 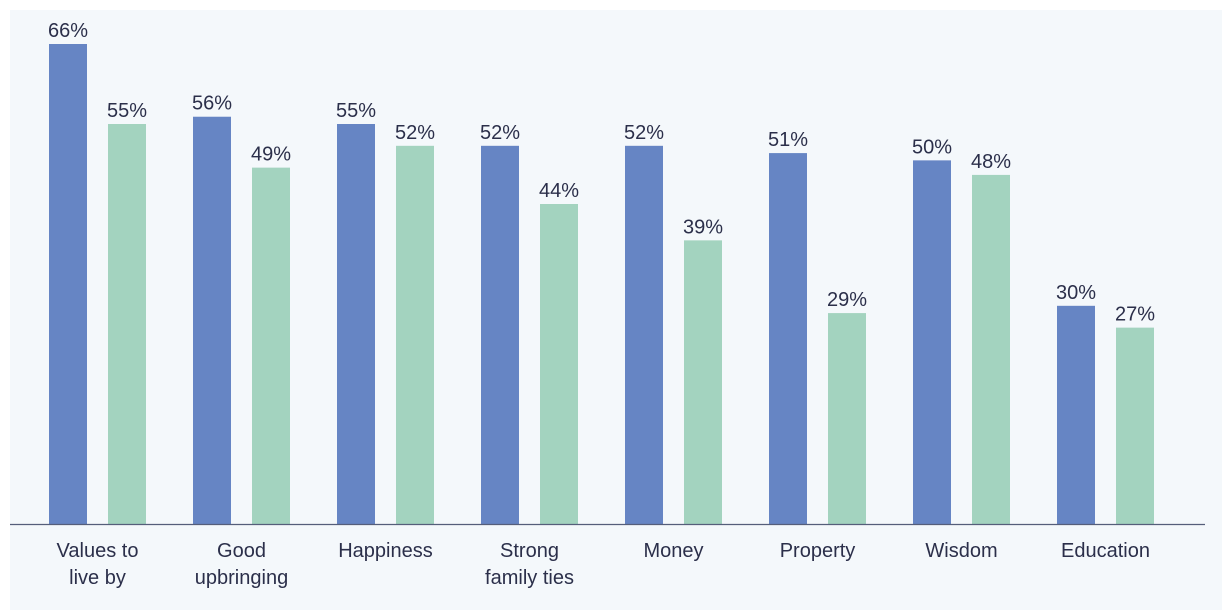 I want to click on value-label: 39%, so click(x=703, y=227).